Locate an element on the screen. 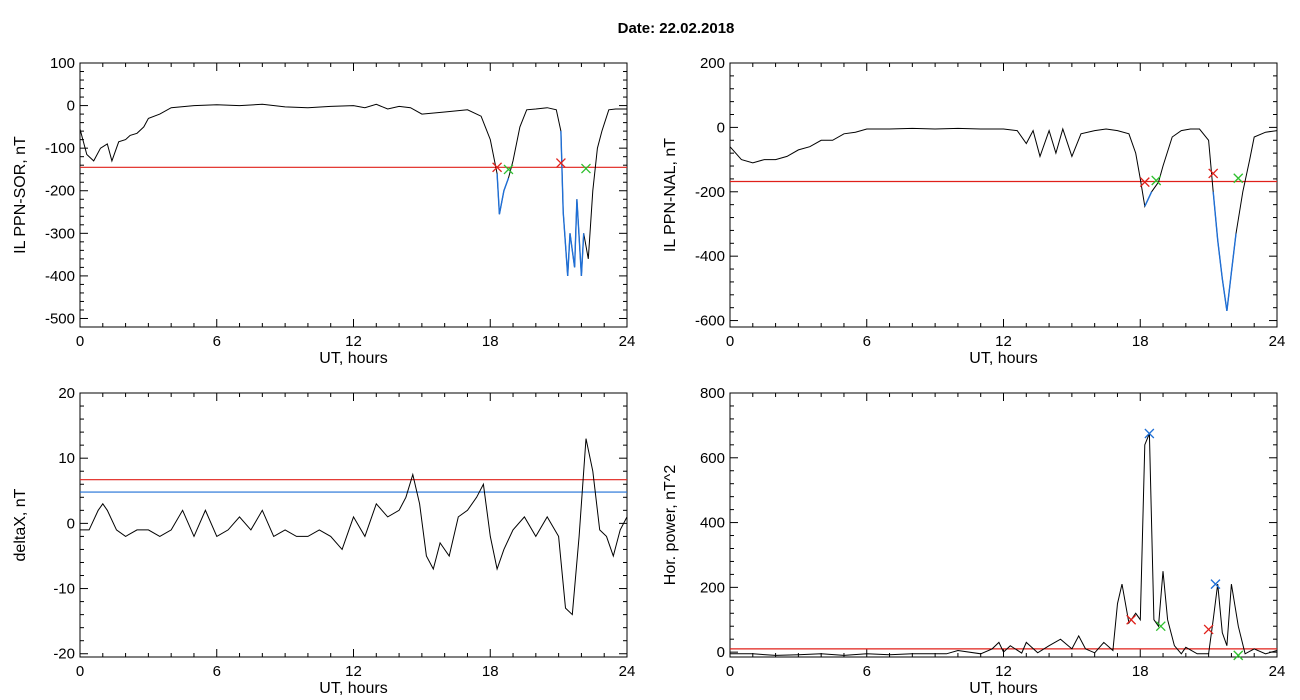 The width and height of the screenshot is (1300, 700). y-axis-label: IL PPN-NAL, nT is located at coordinates (670, 195).